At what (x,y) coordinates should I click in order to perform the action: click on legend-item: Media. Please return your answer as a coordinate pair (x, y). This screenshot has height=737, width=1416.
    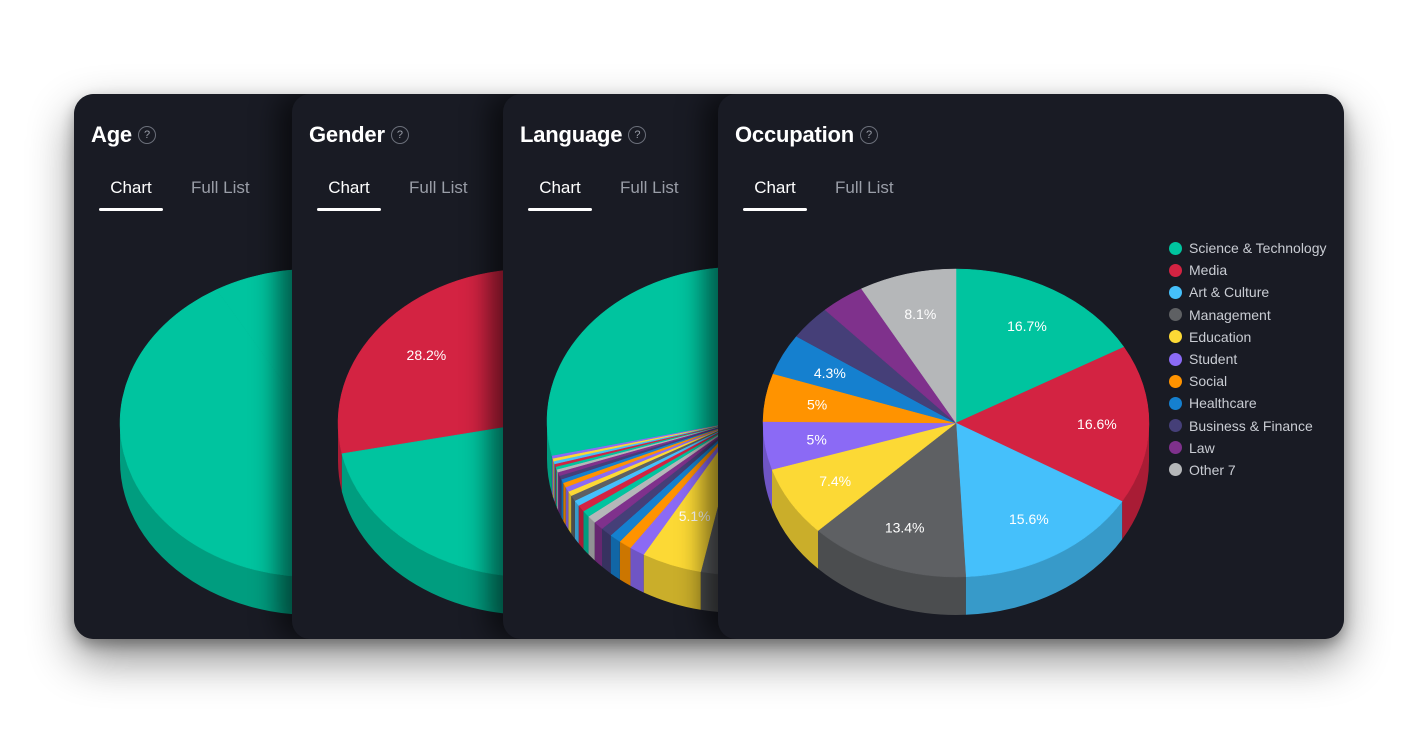
    Looking at the image, I should click on (1248, 270).